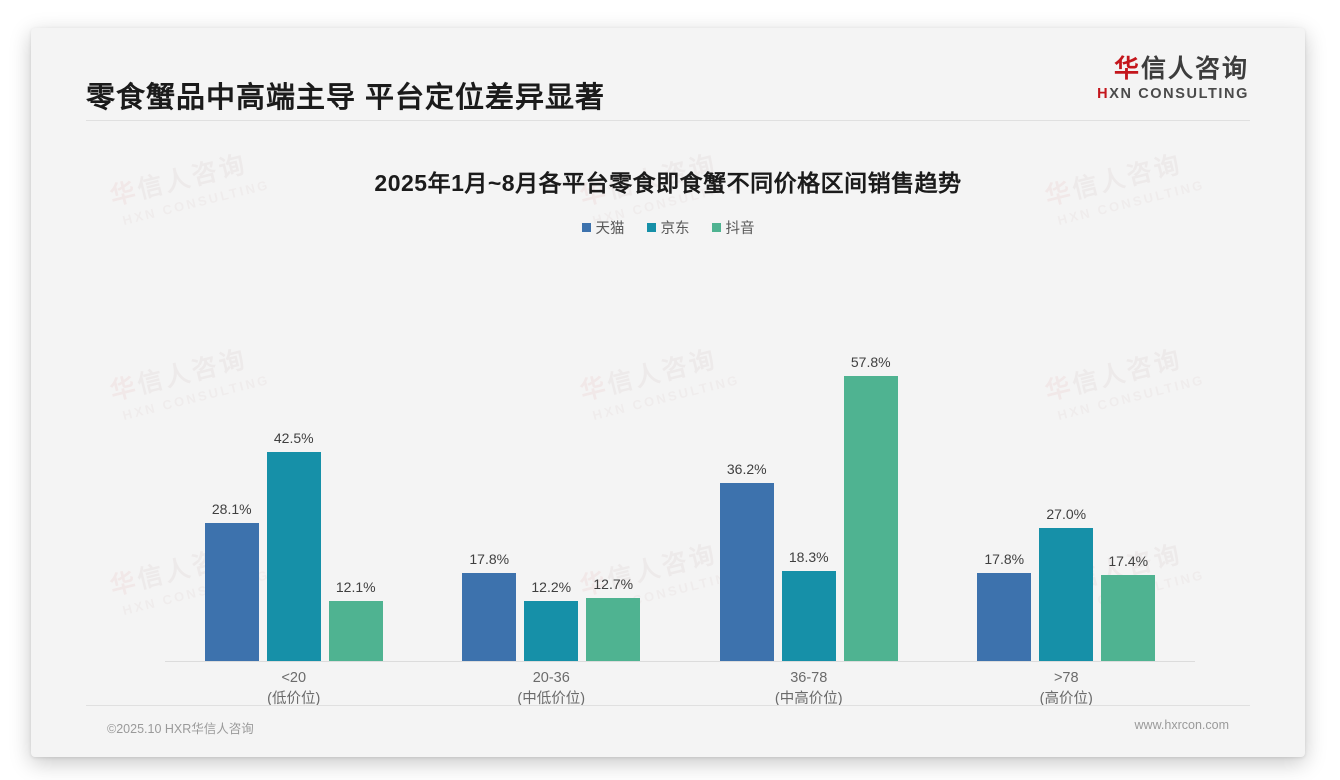 Image resolution: width=1340 pixels, height=780 pixels. What do you see at coordinates (746, 451) in the screenshot?
I see `bar-天猫-36-78: 36.2%` at bounding box center [746, 451].